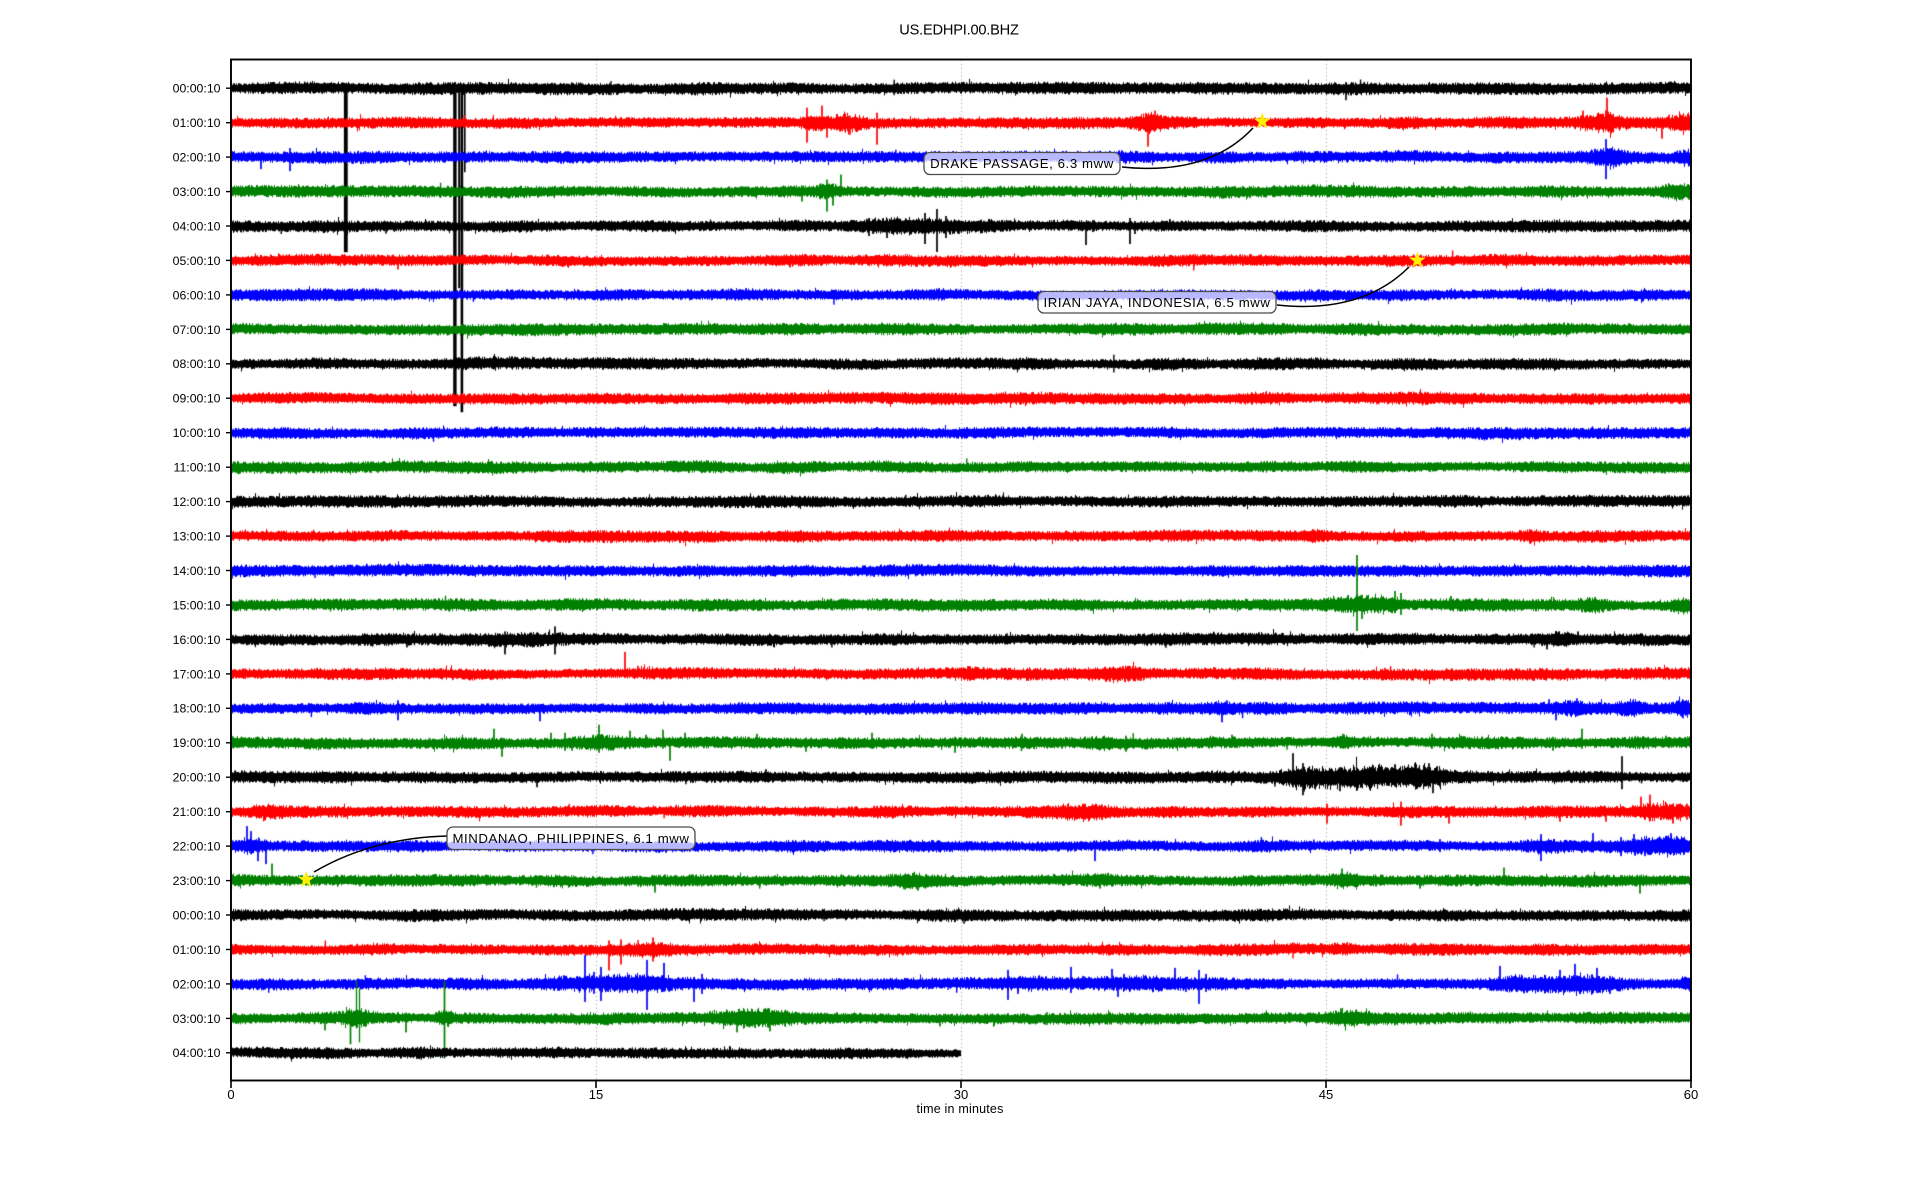 This screenshot has height=1200, width=1920. What do you see at coordinates (961, 1094) in the screenshot?
I see `svg-text: 30` at bounding box center [961, 1094].